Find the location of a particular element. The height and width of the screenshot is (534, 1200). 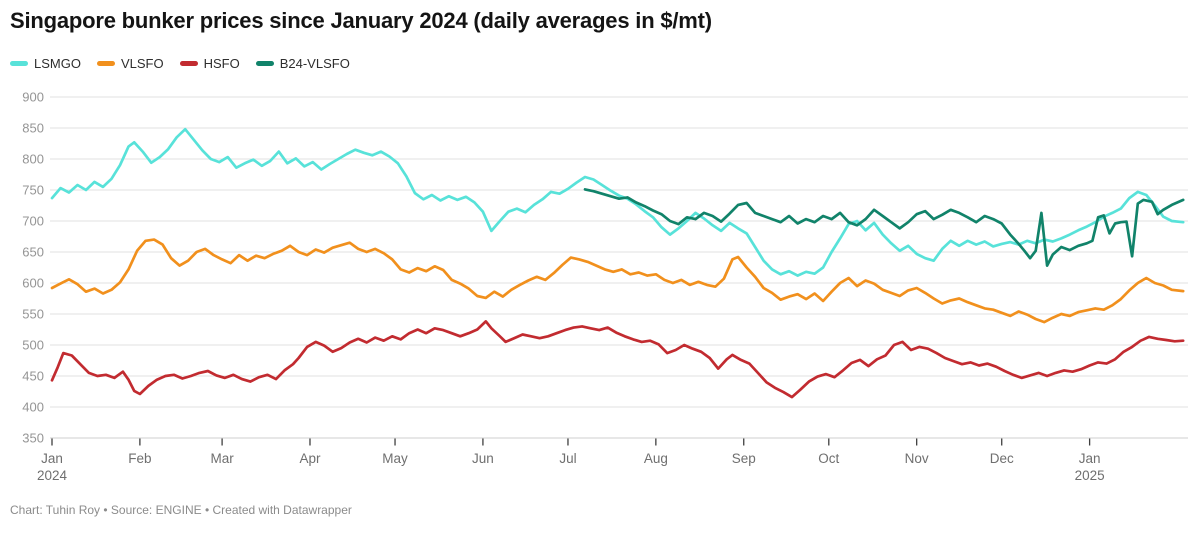

y-axis-label: 900 is located at coordinates (33, 97).